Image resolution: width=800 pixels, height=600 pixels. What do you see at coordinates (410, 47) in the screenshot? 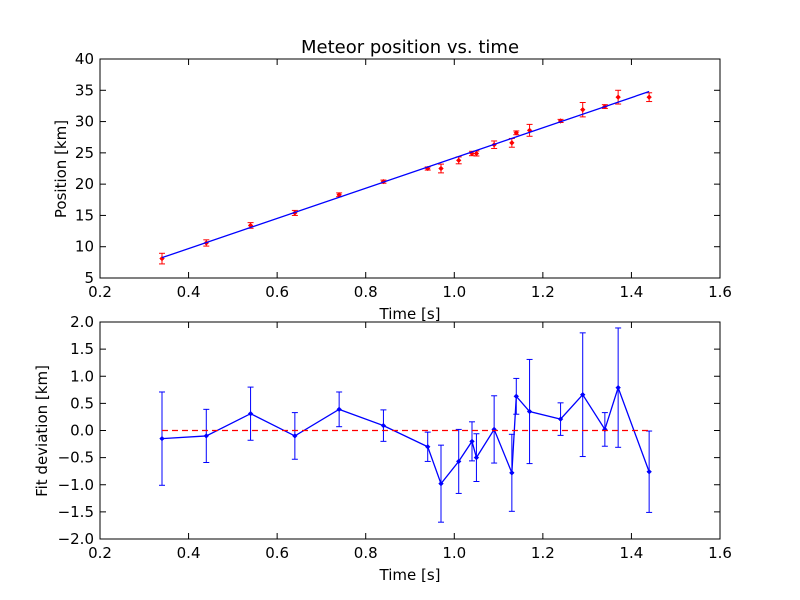
I see `chart-title: Meteor position vs. time` at bounding box center [410, 47].